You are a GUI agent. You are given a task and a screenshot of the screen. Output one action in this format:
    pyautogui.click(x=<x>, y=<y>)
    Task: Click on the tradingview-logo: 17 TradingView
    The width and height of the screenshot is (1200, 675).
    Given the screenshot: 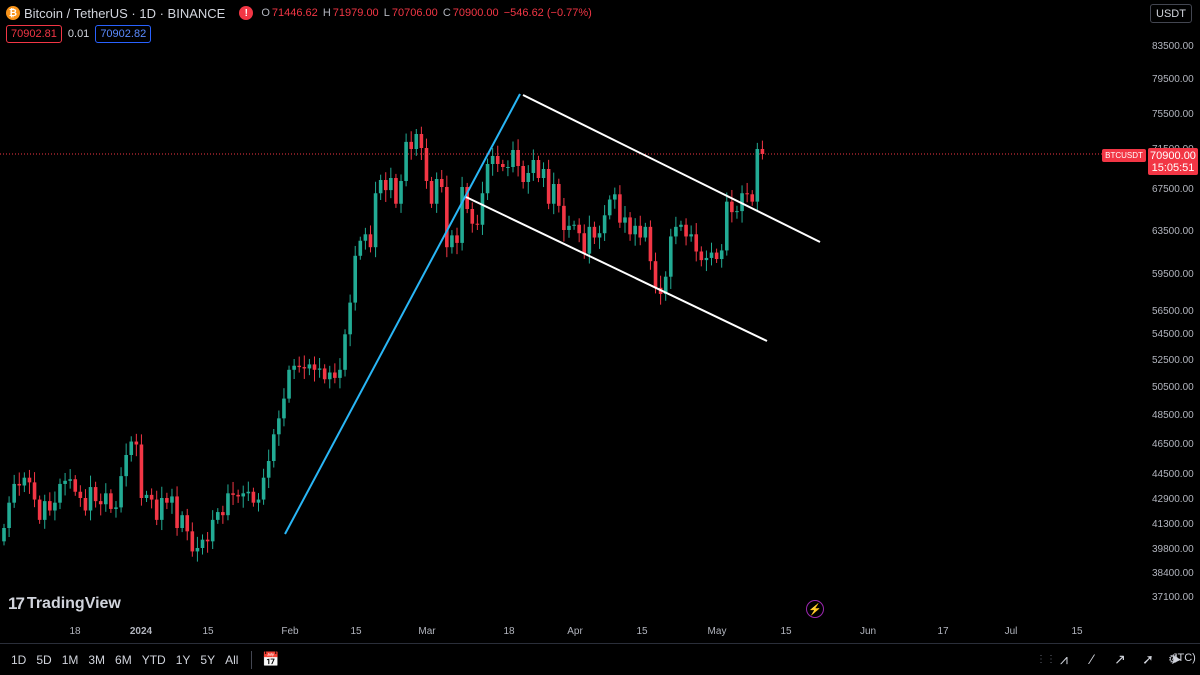 What is the action you would take?
    pyautogui.click(x=64, y=604)
    